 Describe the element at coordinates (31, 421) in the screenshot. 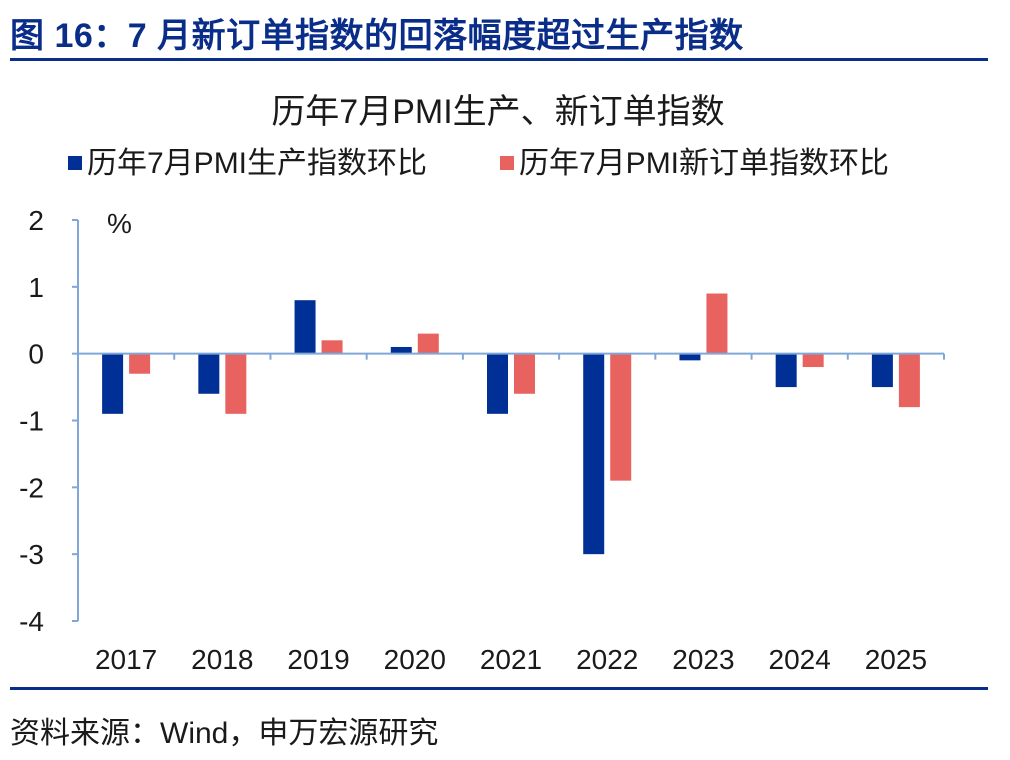

I see `y-tick-label: -1` at that location.